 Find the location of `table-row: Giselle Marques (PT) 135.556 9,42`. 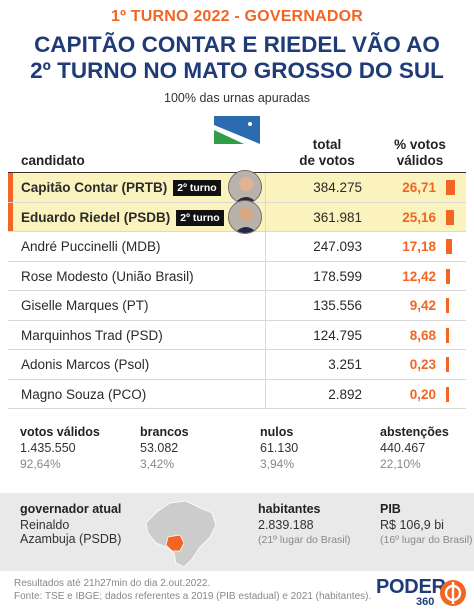

table-row: Giselle Marques (PT) 135.556 9,42 is located at coordinates (237, 306).